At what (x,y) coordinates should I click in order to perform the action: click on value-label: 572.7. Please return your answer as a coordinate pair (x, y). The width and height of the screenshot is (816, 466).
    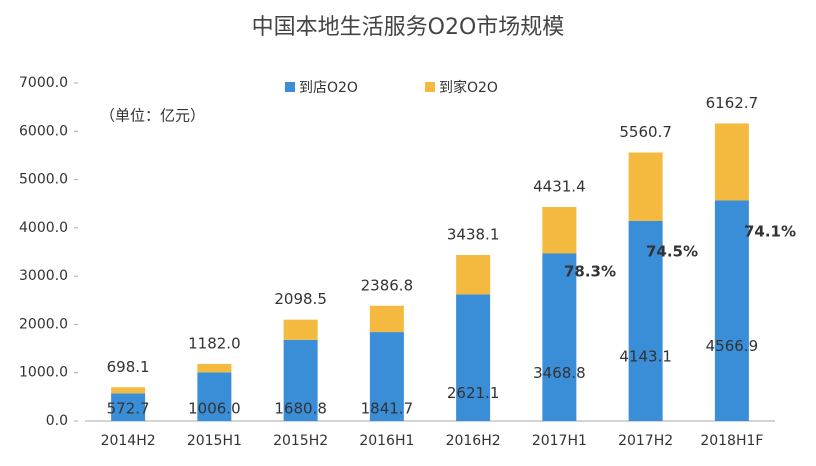
    Looking at the image, I should click on (128, 409).